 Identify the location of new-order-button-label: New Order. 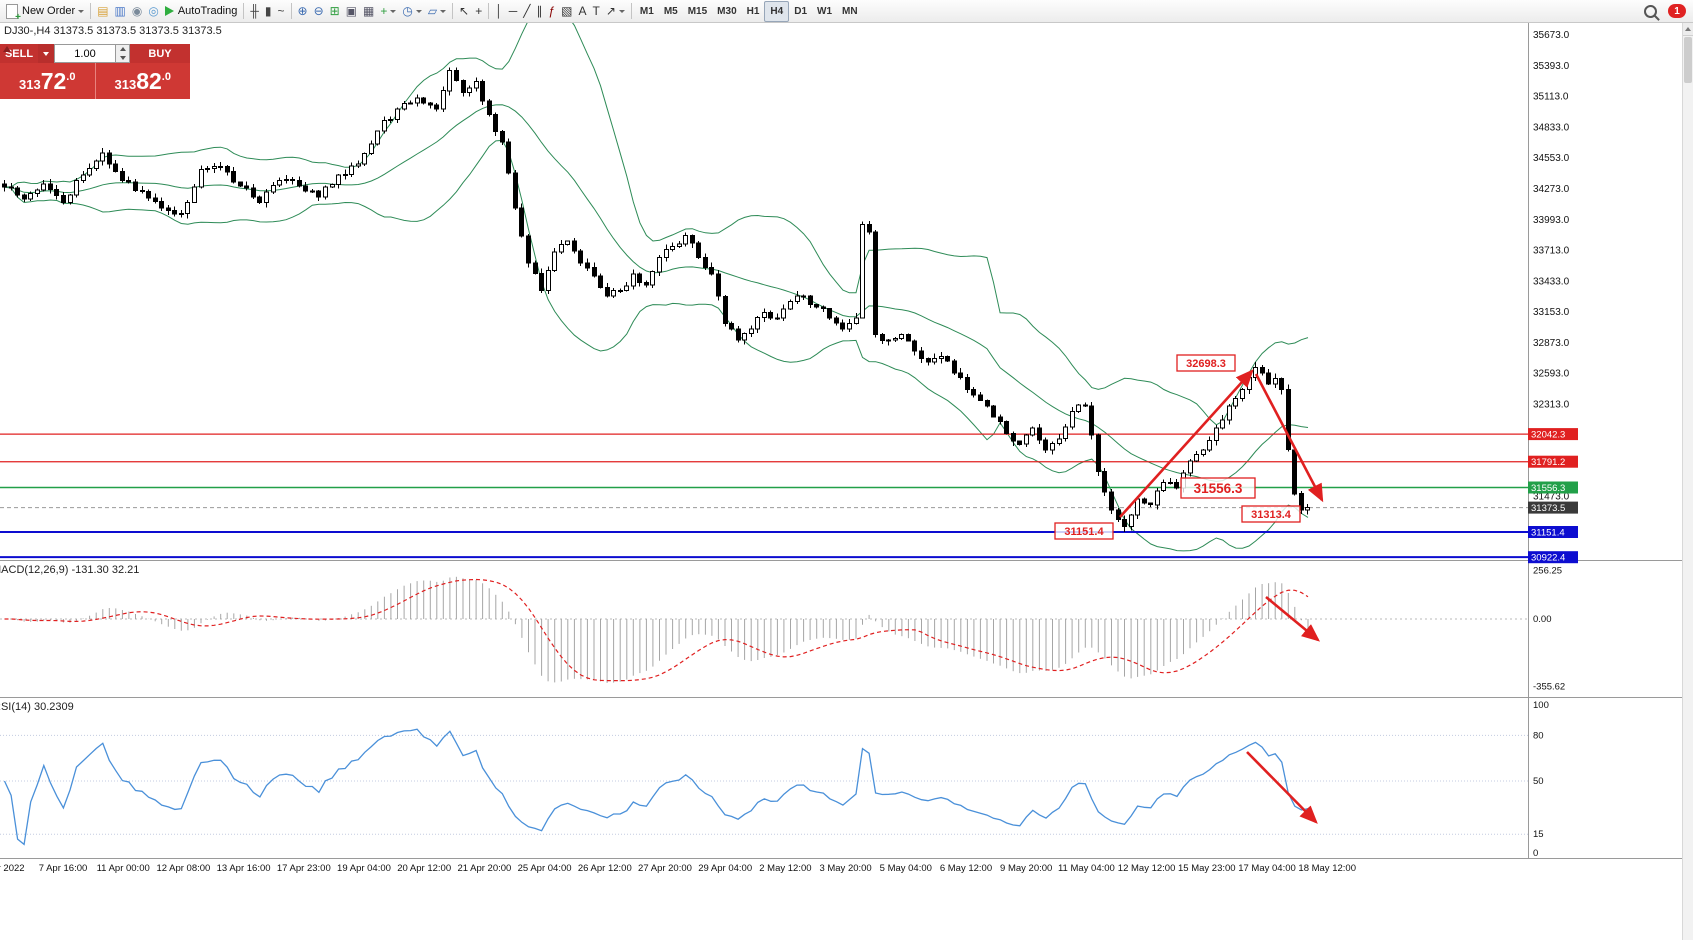
(49, 11).